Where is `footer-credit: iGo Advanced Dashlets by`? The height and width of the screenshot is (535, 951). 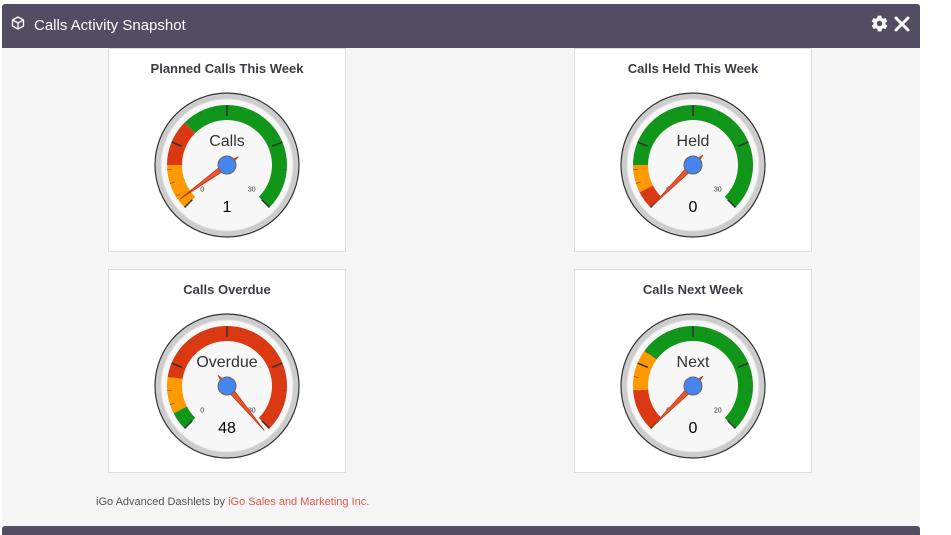
footer-credit: iGo Advanced Dashlets by is located at coordinates (162, 502).